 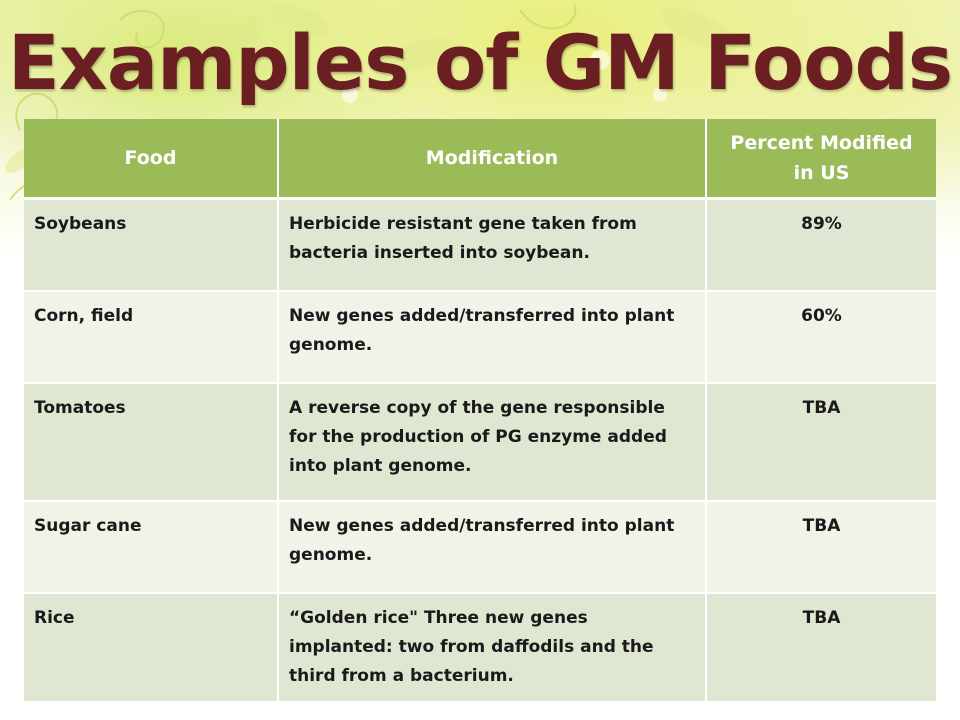 What do you see at coordinates (151, 159) in the screenshot?
I see `header-food: Food` at bounding box center [151, 159].